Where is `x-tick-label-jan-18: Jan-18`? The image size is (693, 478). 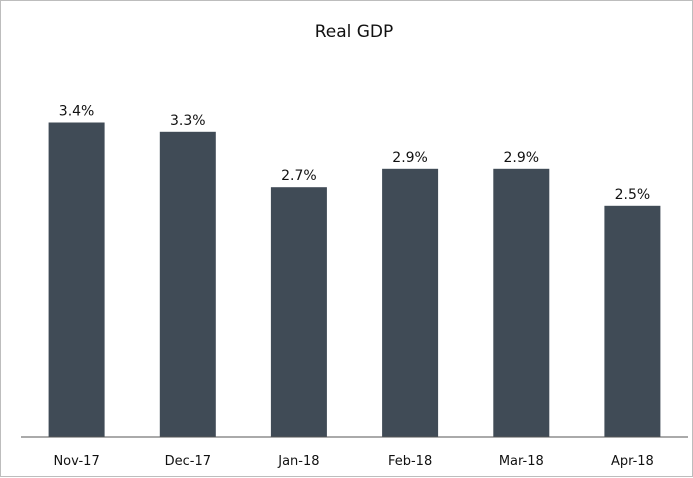 x-tick-label-jan-18: Jan-18 is located at coordinates (298, 461).